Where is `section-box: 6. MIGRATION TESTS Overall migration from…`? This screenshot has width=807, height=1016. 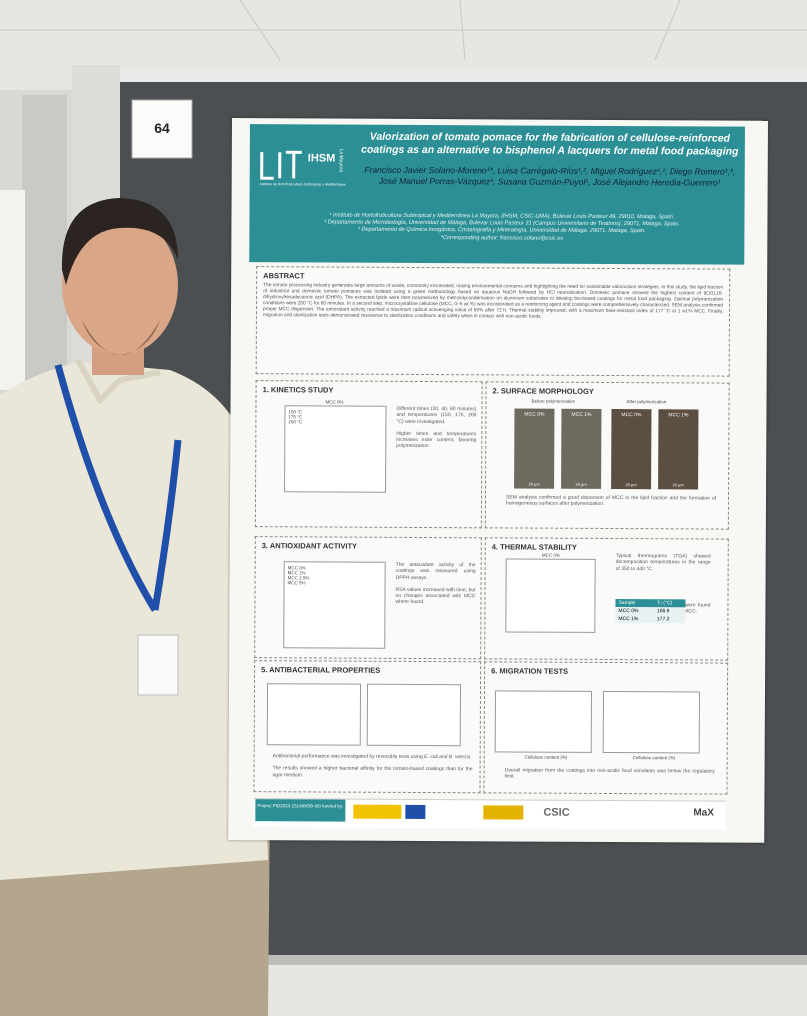
section-box: 6. MIGRATION TESTS Overall migration from… is located at coordinates (606, 728).